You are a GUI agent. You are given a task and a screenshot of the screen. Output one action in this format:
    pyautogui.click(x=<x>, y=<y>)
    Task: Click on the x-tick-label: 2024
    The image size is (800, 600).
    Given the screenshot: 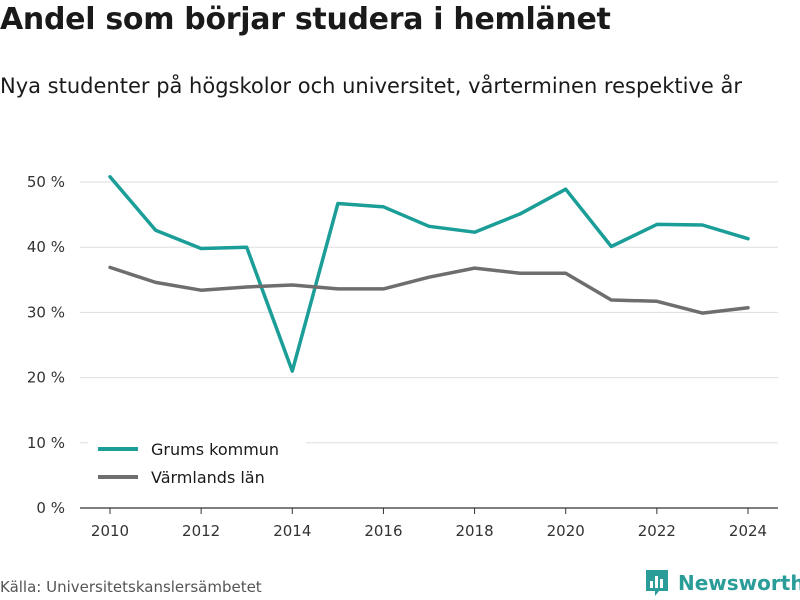 What is the action you would take?
    pyautogui.click(x=748, y=531)
    